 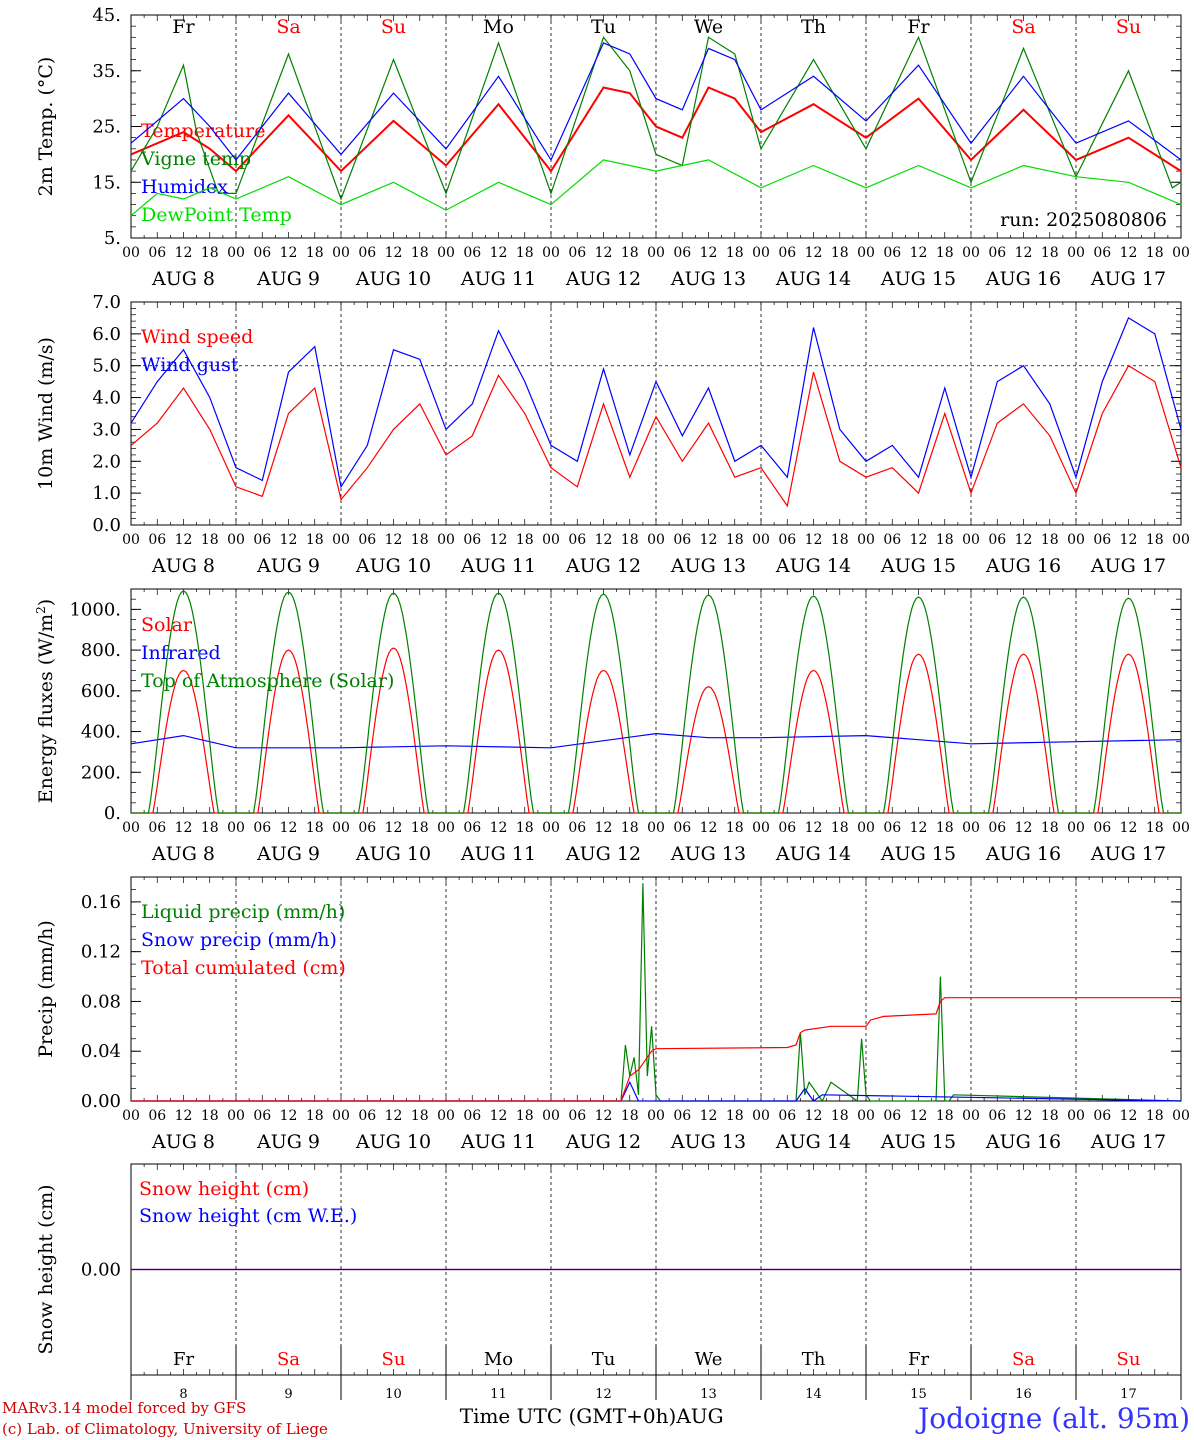 I want to click on date-label: AUG 11, so click(x=498, y=854).